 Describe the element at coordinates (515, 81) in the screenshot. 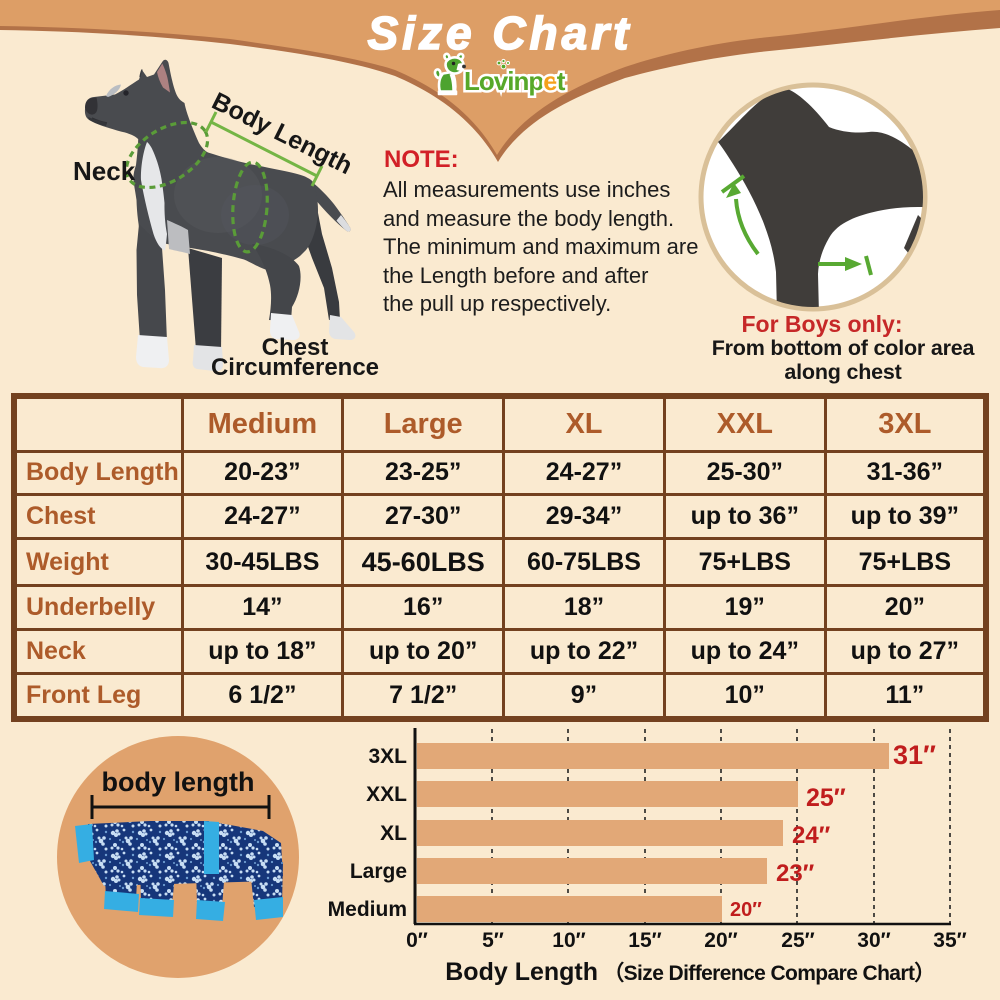

I see `svg-text: Lovinpet` at that location.